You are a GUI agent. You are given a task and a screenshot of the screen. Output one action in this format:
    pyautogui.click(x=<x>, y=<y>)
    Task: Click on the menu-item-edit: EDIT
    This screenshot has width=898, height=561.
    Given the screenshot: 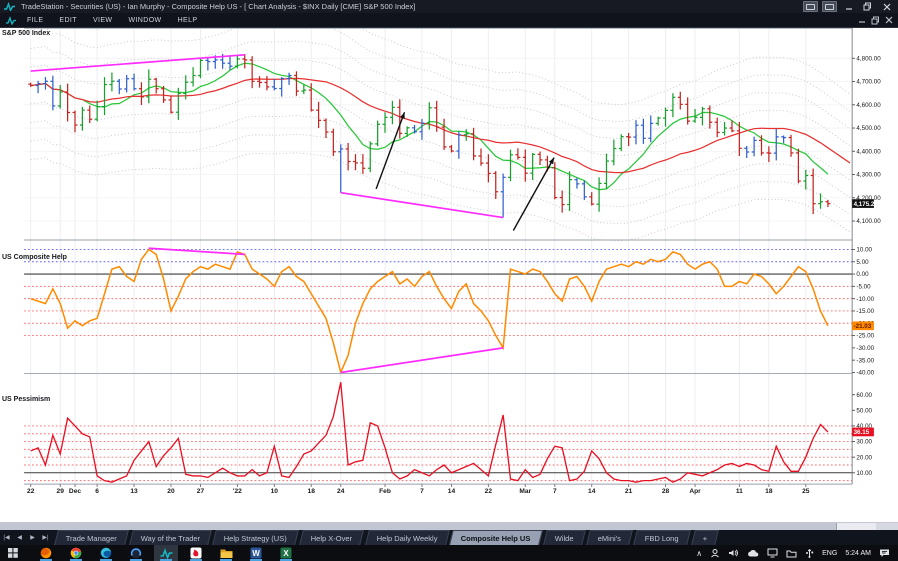 What is the action you would take?
    pyautogui.click(x=68, y=20)
    